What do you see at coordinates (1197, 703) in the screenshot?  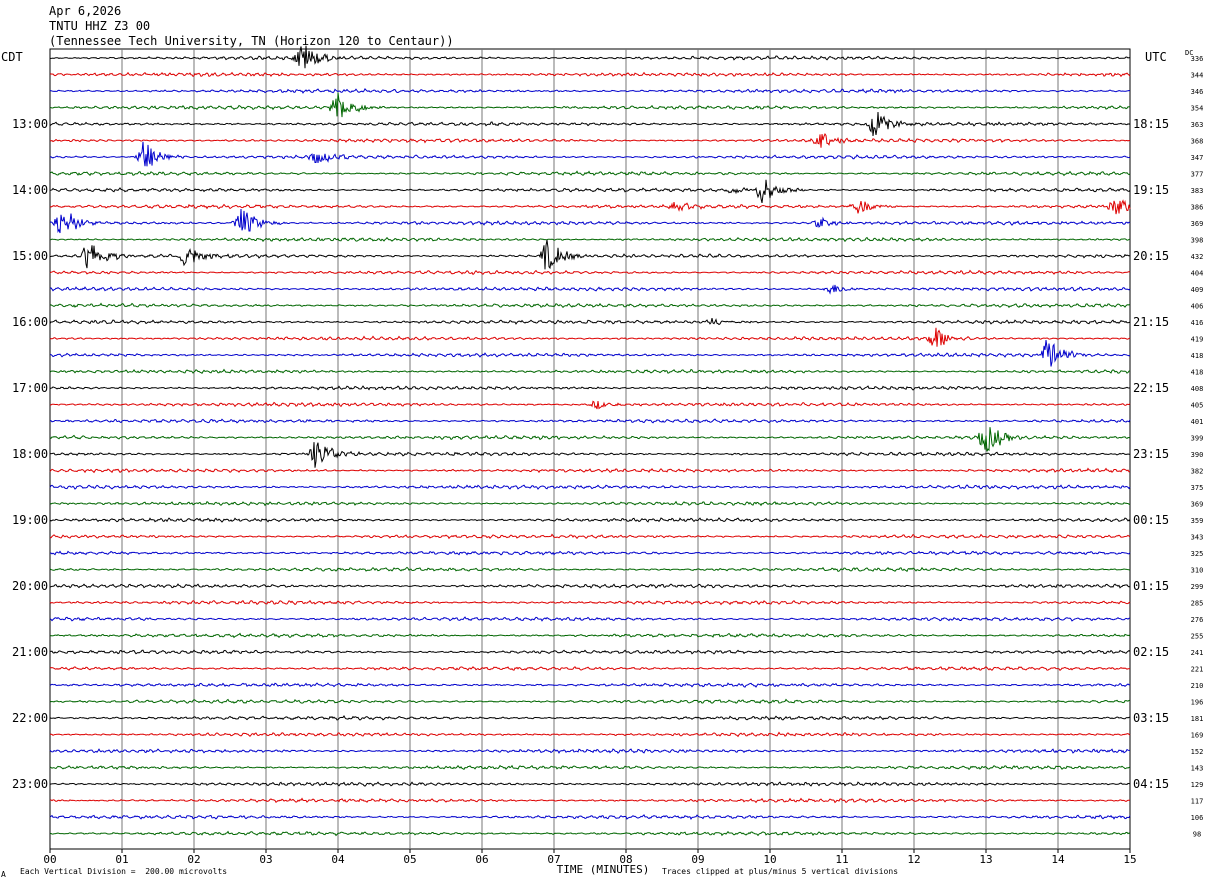 I see `dc-value: 196` at bounding box center [1197, 703].